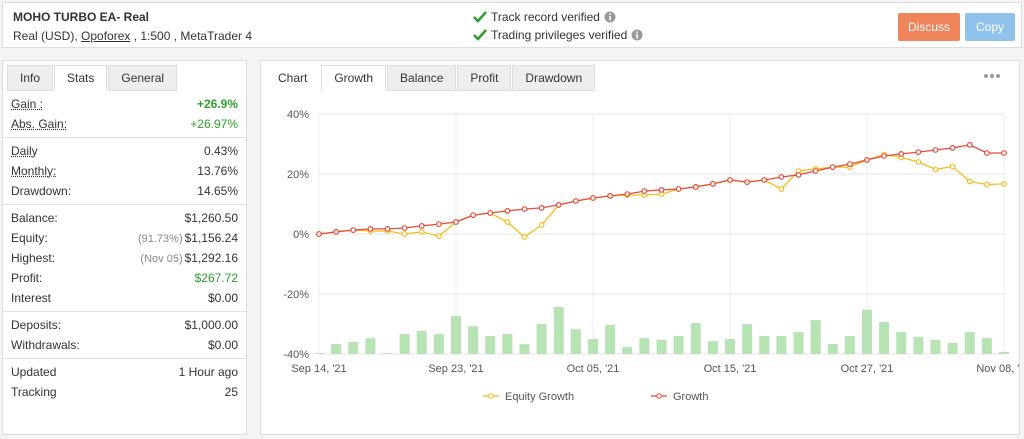 The width and height of the screenshot is (1024, 439). Describe the element at coordinates (191, 36) in the screenshot. I see `account-details: , 1:500 , MetaTrader 4` at that location.